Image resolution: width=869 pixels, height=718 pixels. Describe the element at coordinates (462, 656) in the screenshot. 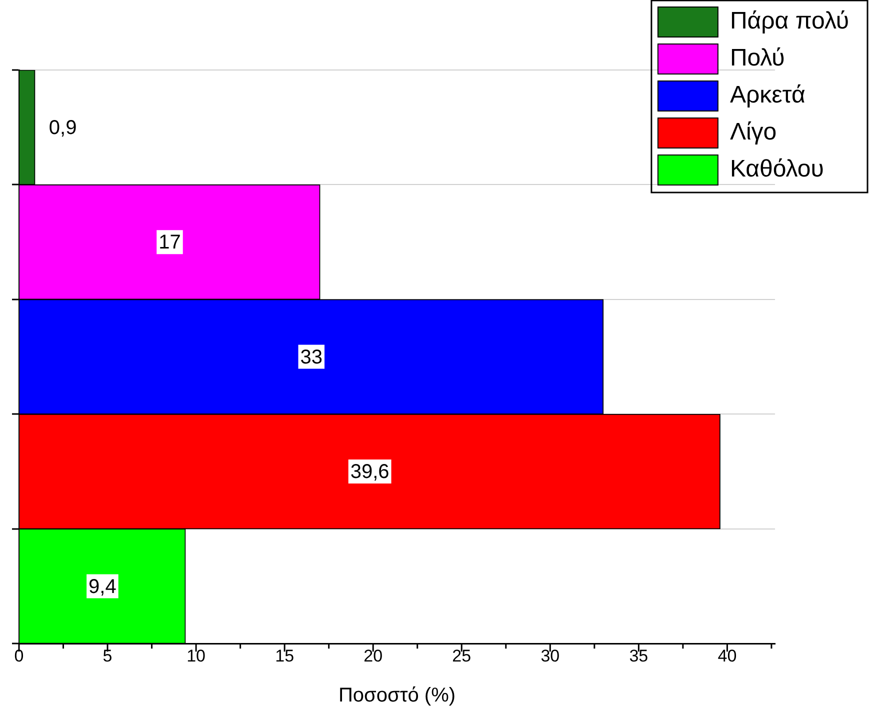

I see `x-tick-label: 25` at that location.